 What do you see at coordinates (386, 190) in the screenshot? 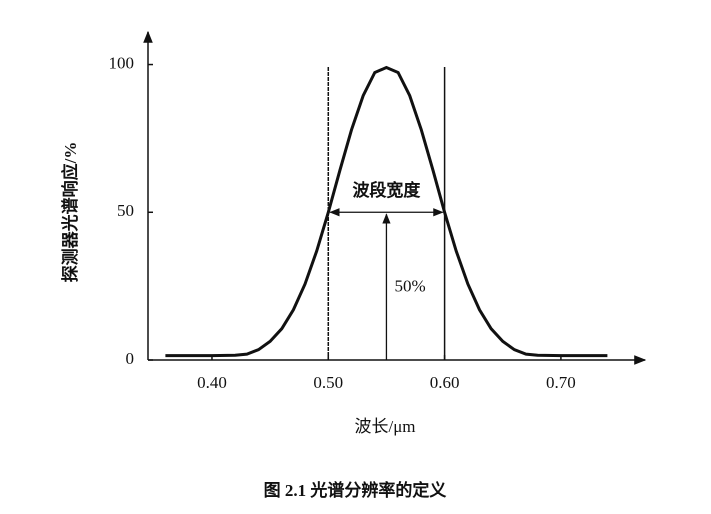
I see `band-label: 波段宽度` at bounding box center [386, 190].